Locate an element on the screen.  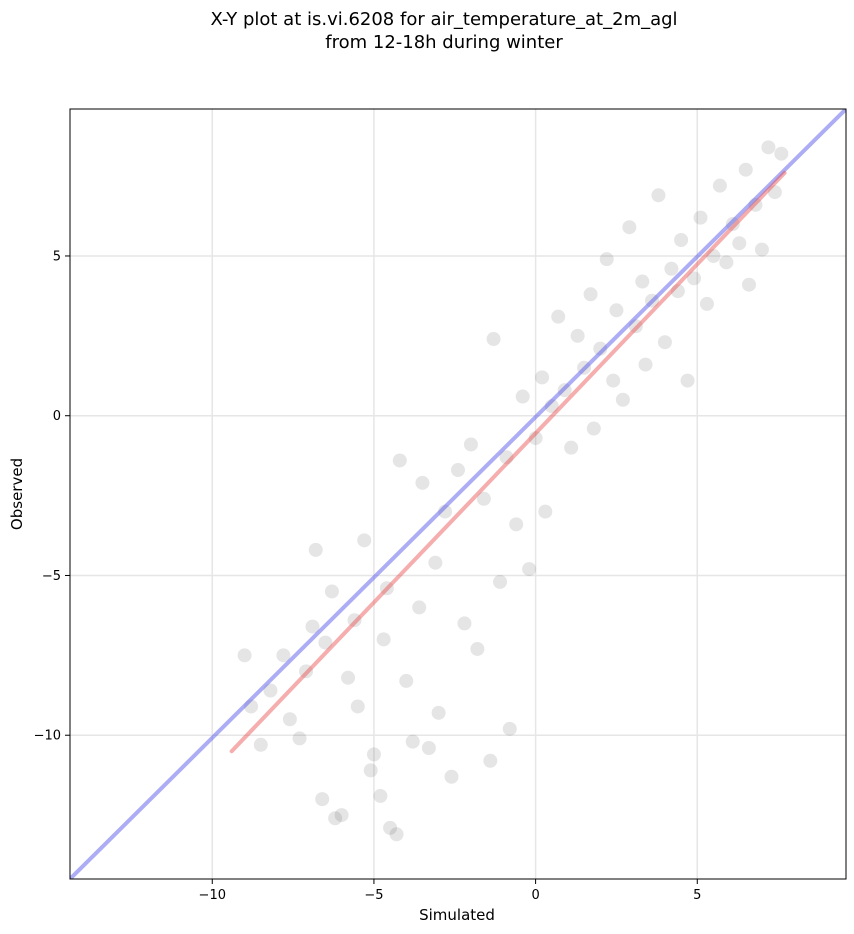
y-axis-ticks: −10 −5 0 5 is located at coordinates (52, 496).